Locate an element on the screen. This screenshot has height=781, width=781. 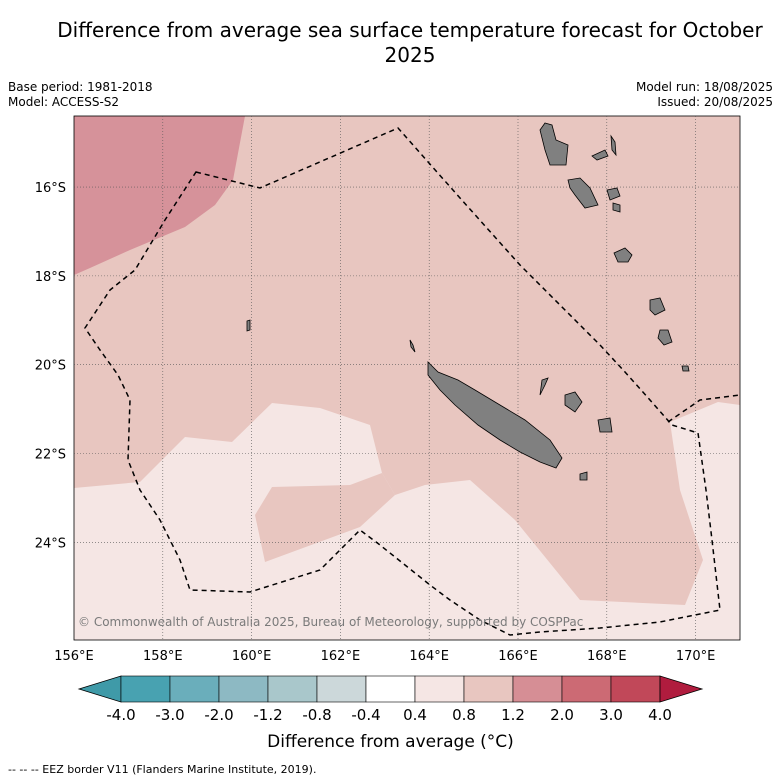
epi-island is located at coordinates (613, 194).